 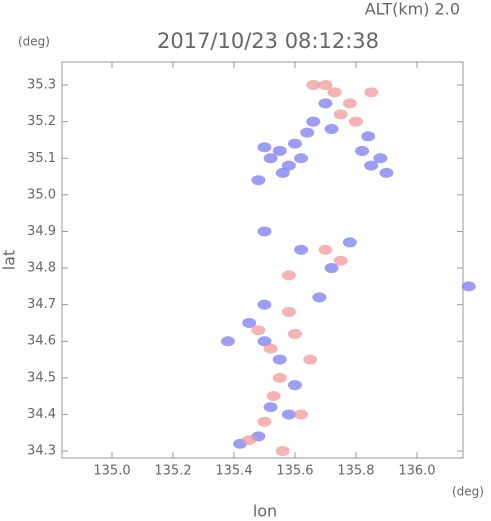 What do you see at coordinates (268, 41) in the screenshot?
I see `chart-title: 2017/10/23 08:12:38` at bounding box center [268, 41].